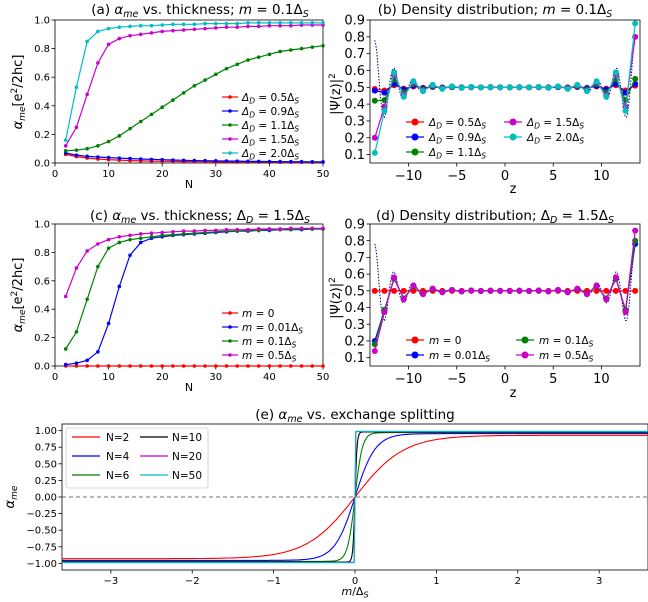  Describe the element at coordinates (513, 393) in the screenshot. I see `x-label-d: z` at that location.